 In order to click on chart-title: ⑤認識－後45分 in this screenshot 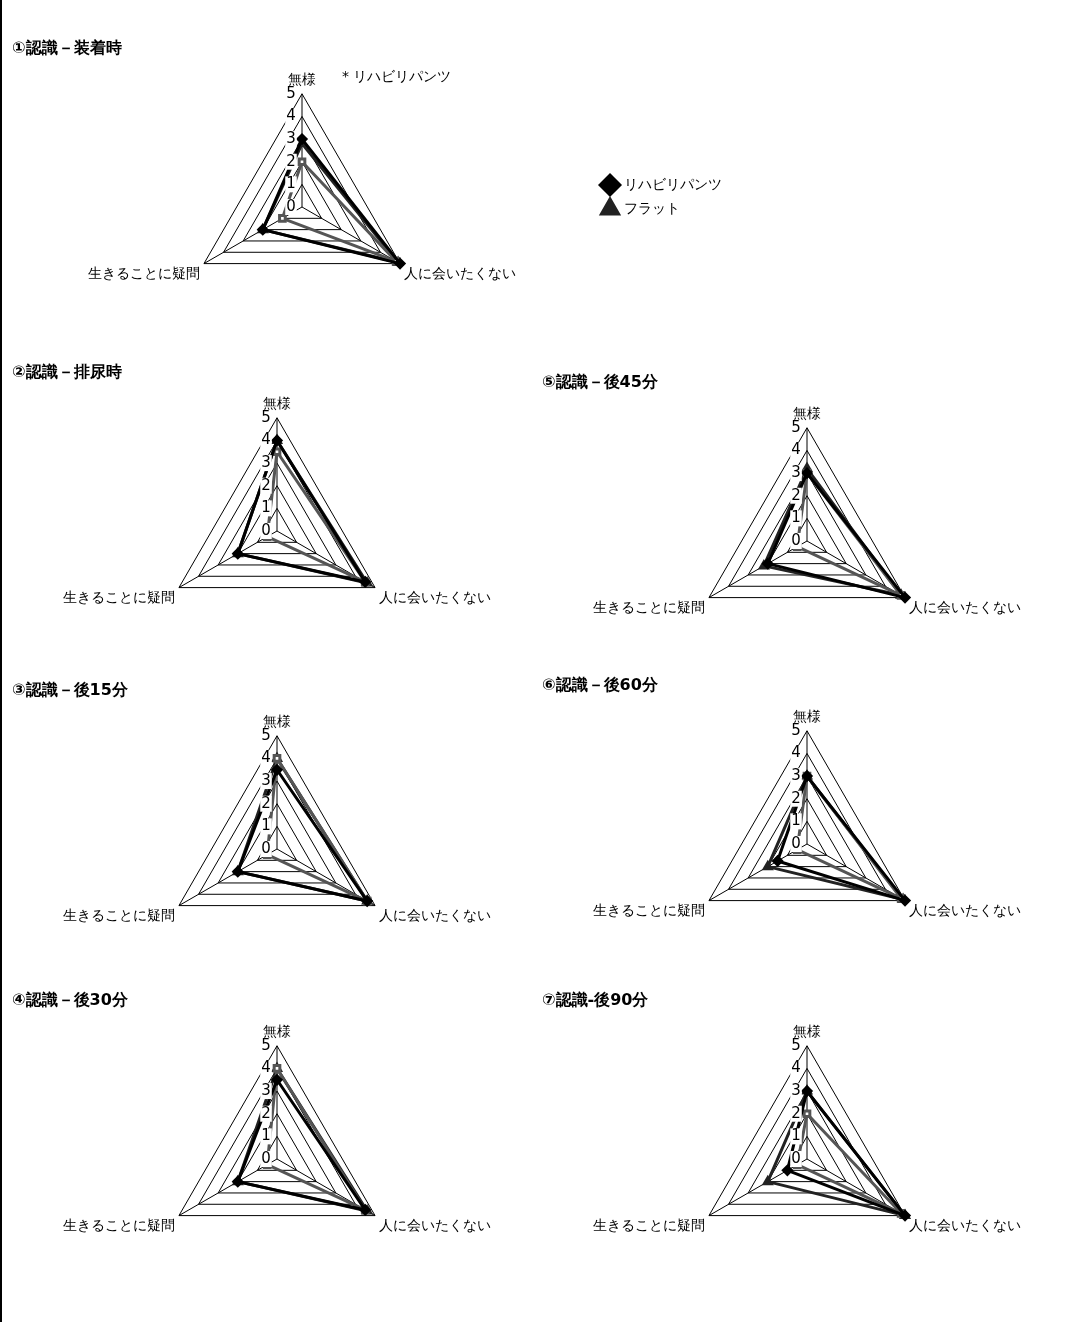, I will do `click(600, 382)`.